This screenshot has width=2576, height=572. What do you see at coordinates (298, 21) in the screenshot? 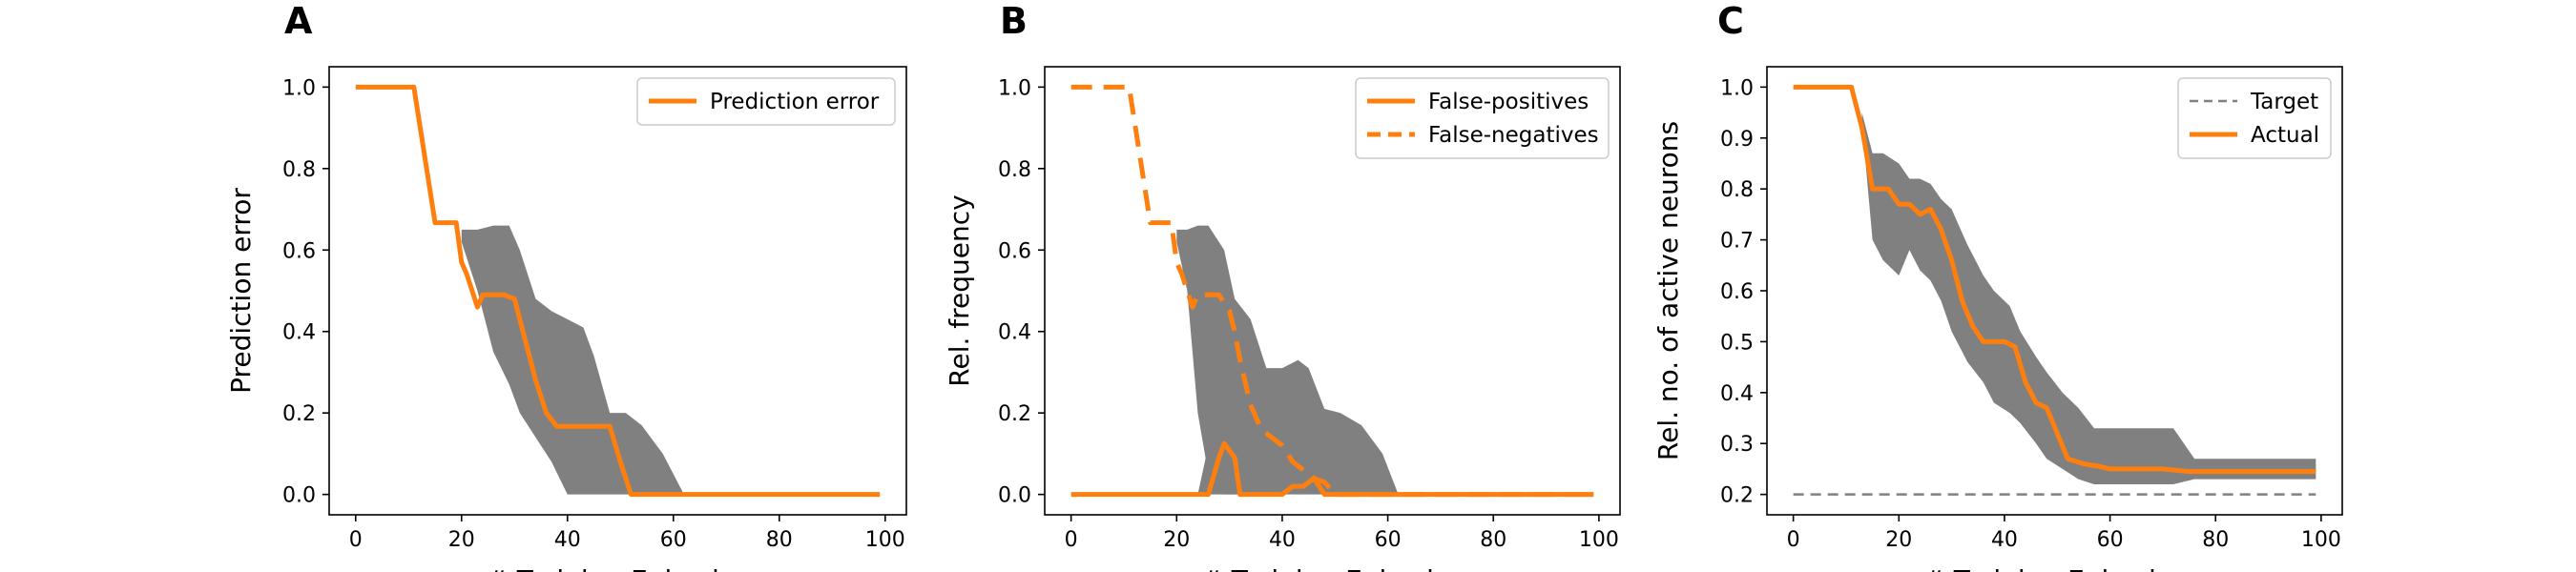
I see `panel-letter: A` at bounding box center [298, 21].